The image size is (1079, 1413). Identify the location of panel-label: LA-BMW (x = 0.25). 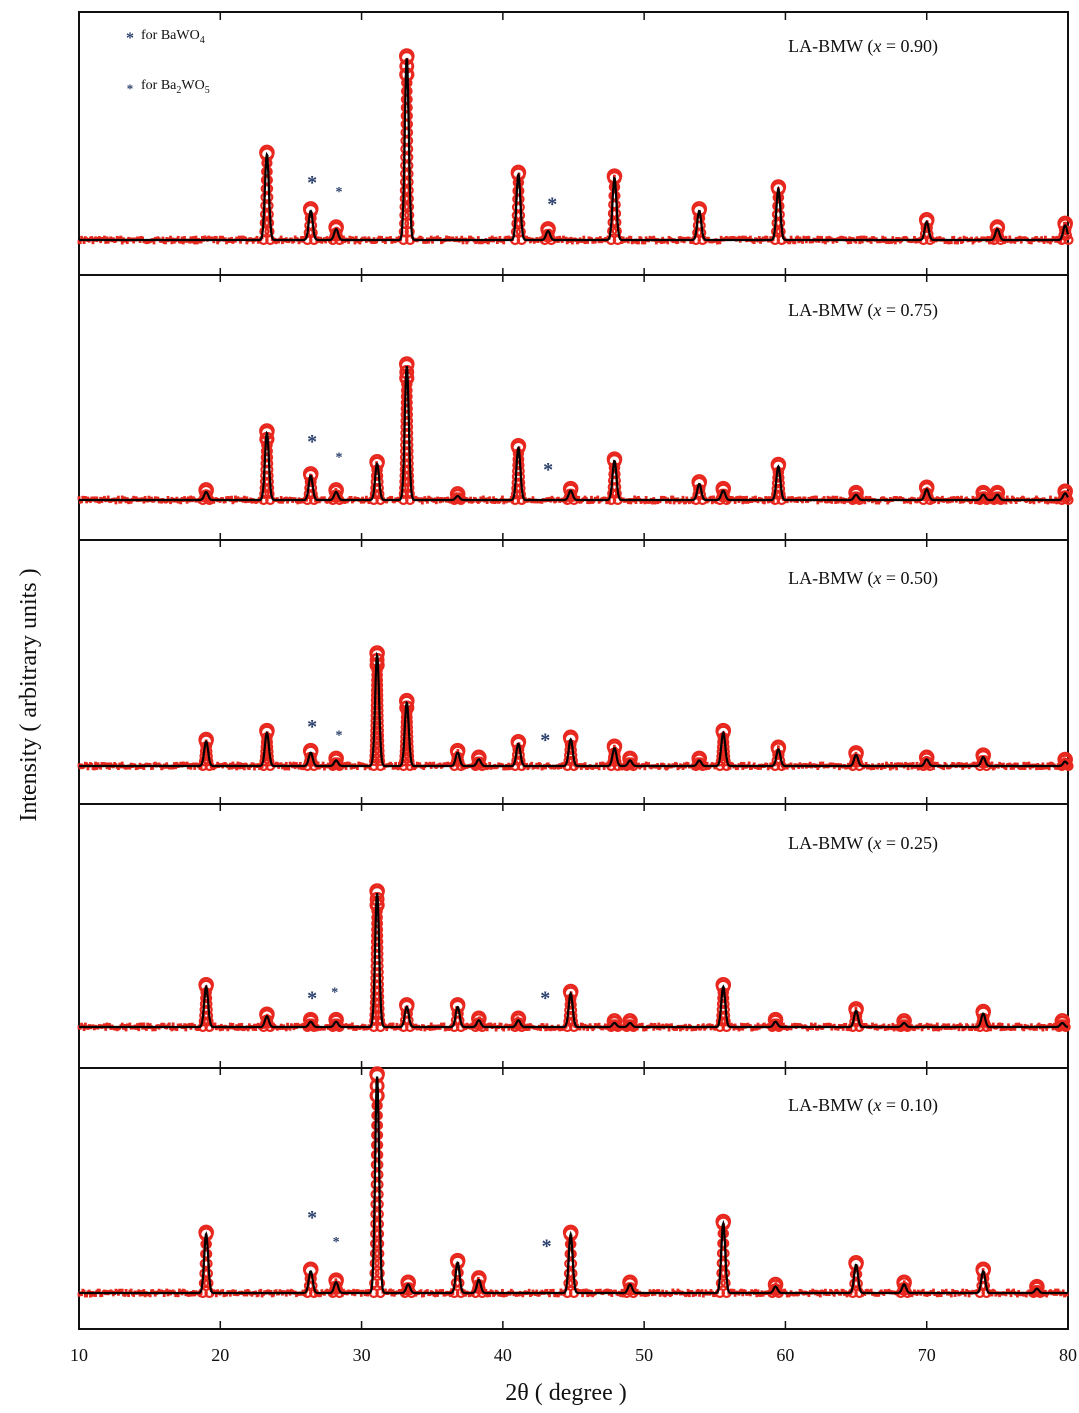
(863, 843).